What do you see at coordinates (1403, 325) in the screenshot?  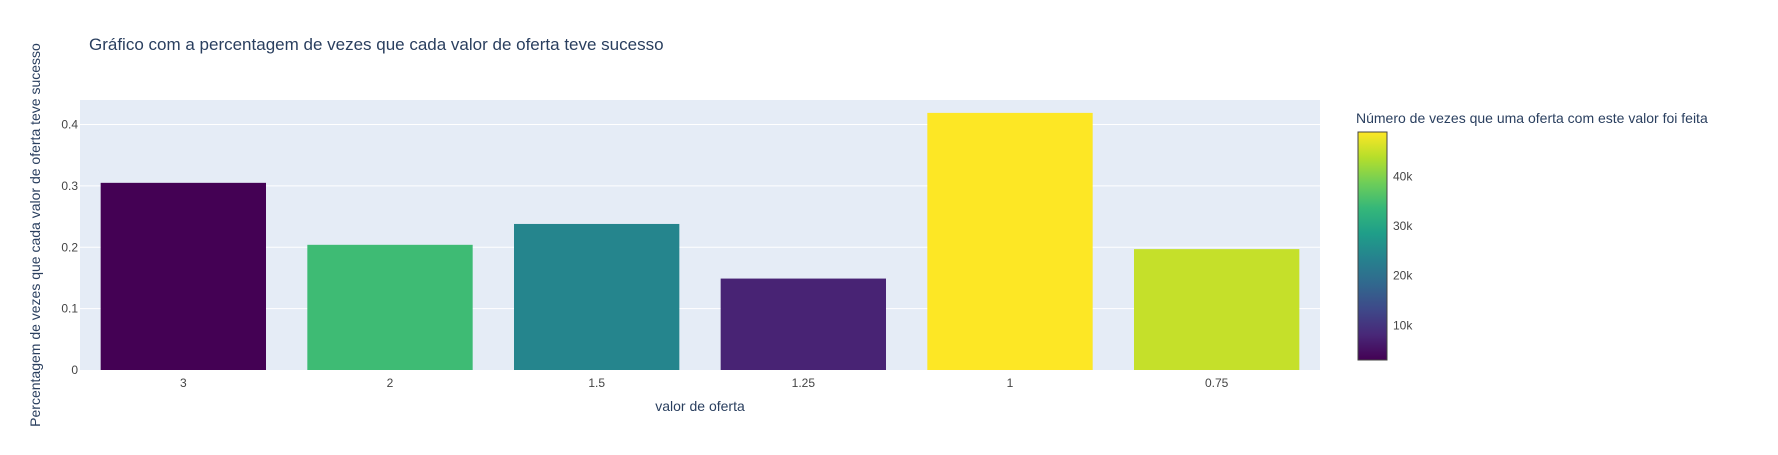 I see `colorbar-tick-label: 10k` at bounding box center [1403, 325].